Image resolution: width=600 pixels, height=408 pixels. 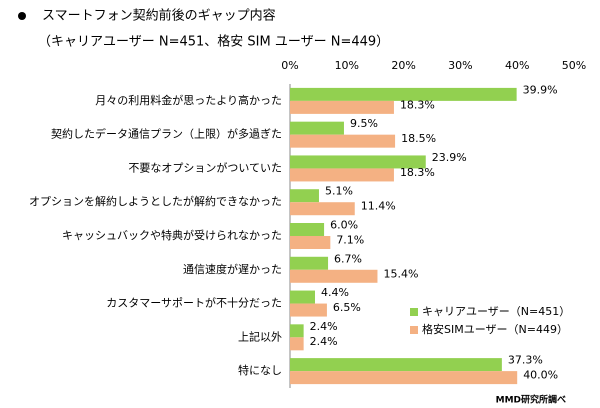 I want to click on category-label: 通信速度が遅かった, so click(x=232, y=269).